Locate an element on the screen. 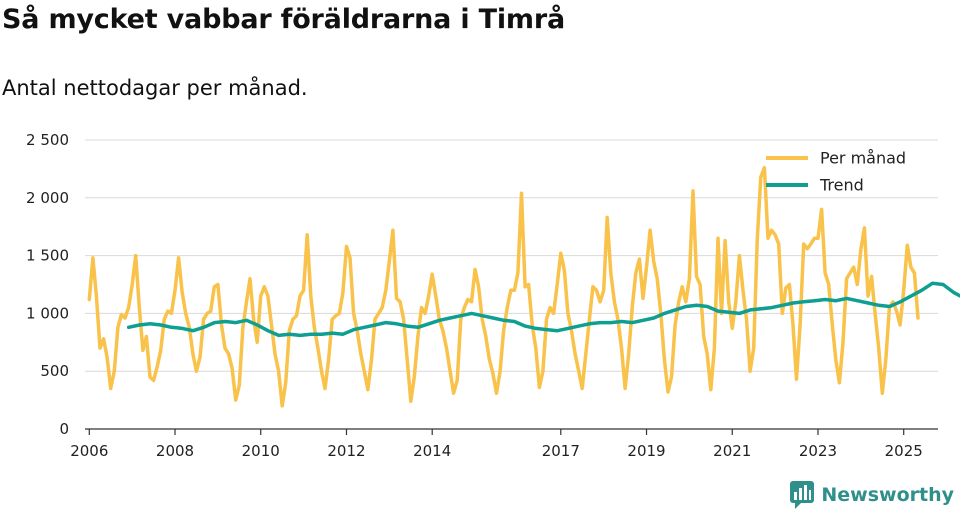 This screenshot has width=960, height=520. y-tick-label-1500: 1 500 is located at coordinates (47, 256).